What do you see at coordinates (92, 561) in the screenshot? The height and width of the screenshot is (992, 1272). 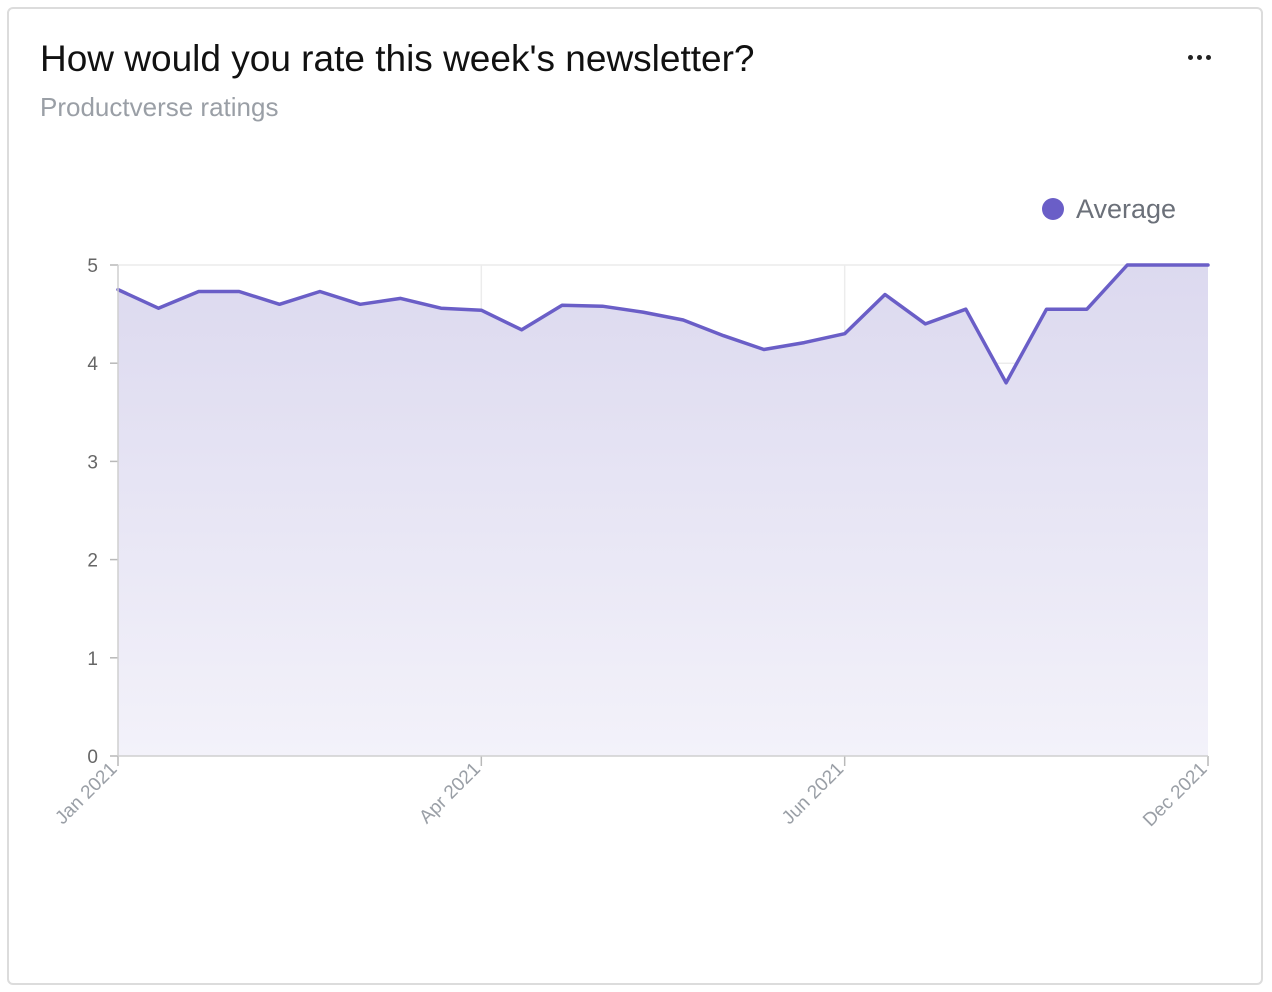 I see `y-tick-label: 2` at bounding box center [92, 561].